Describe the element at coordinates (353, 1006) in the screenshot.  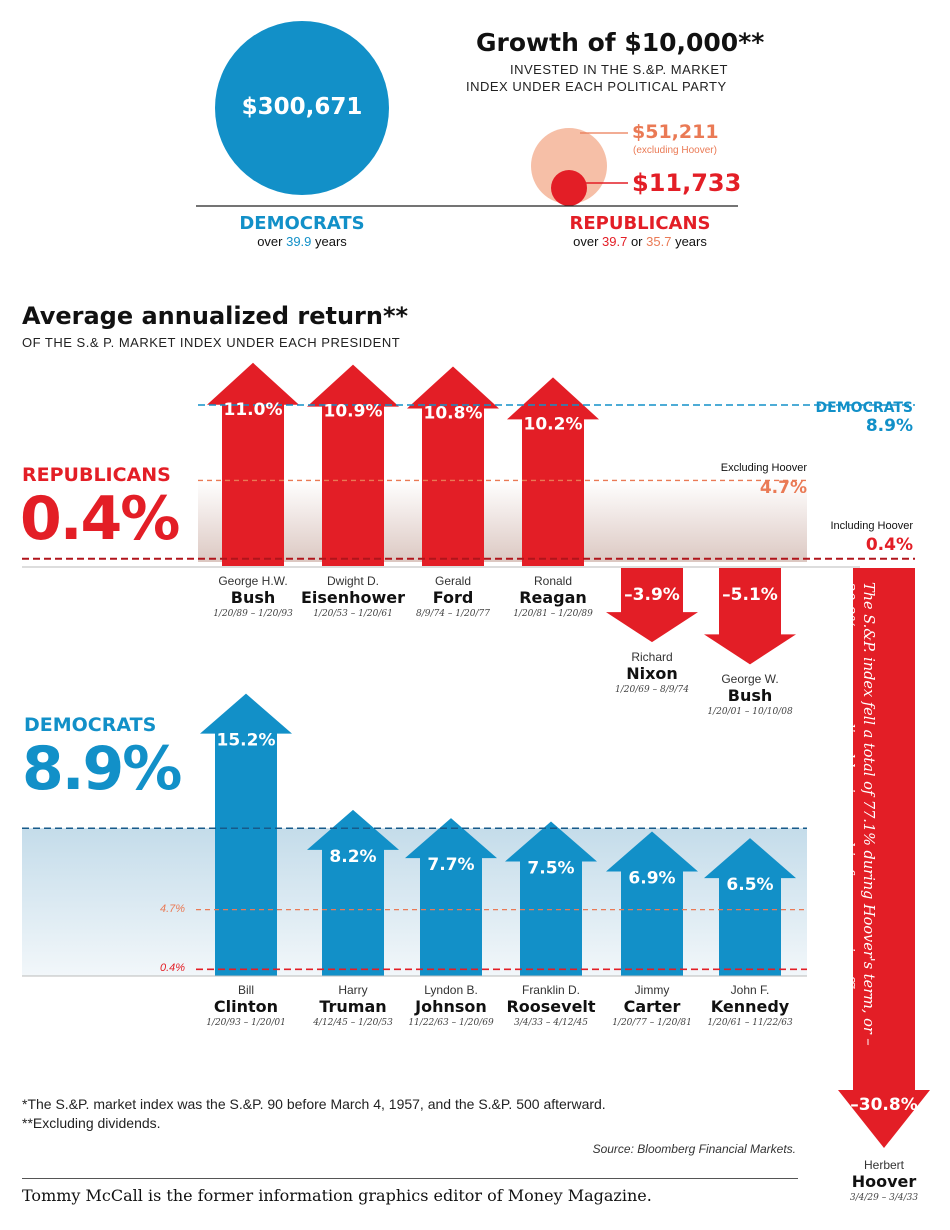
I see `dem-last-1: Truman` at that location.